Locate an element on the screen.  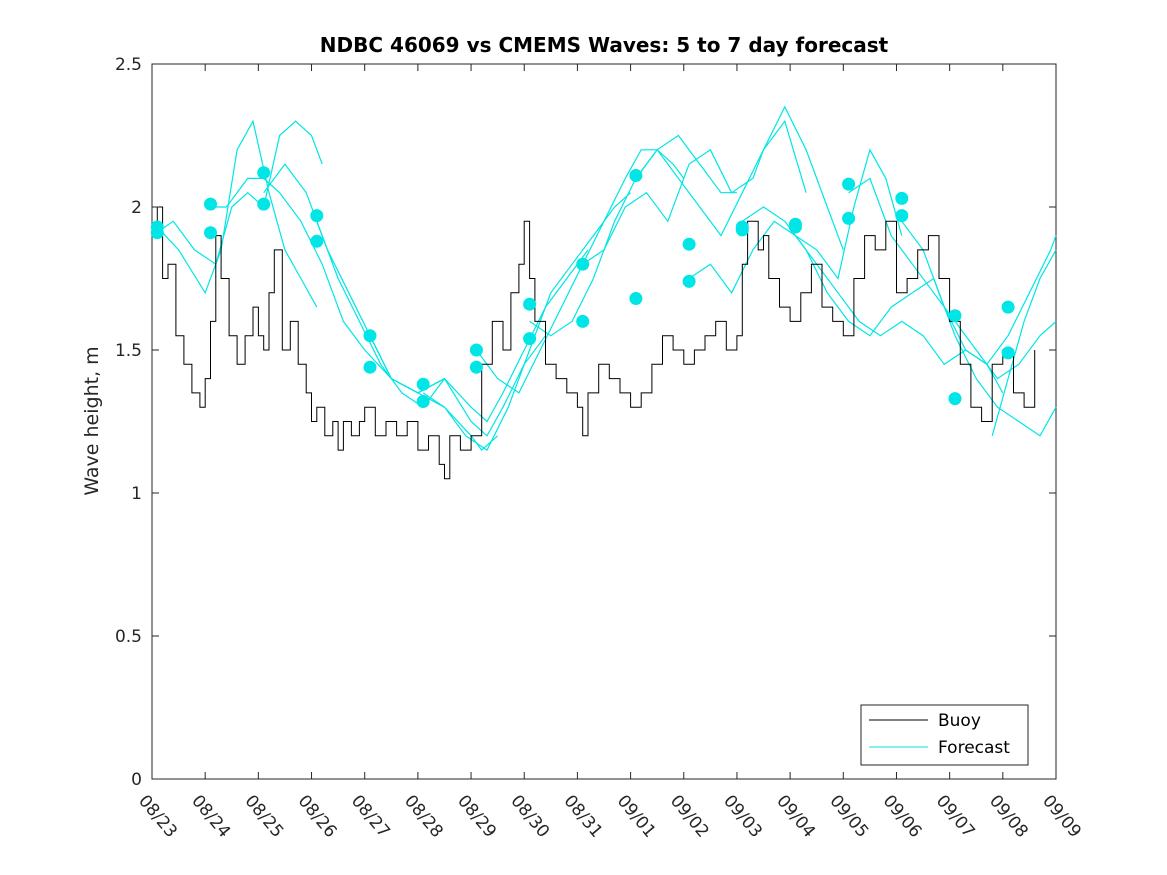
legend-buoy-label: Buoy is located at coordinates (959, 721).